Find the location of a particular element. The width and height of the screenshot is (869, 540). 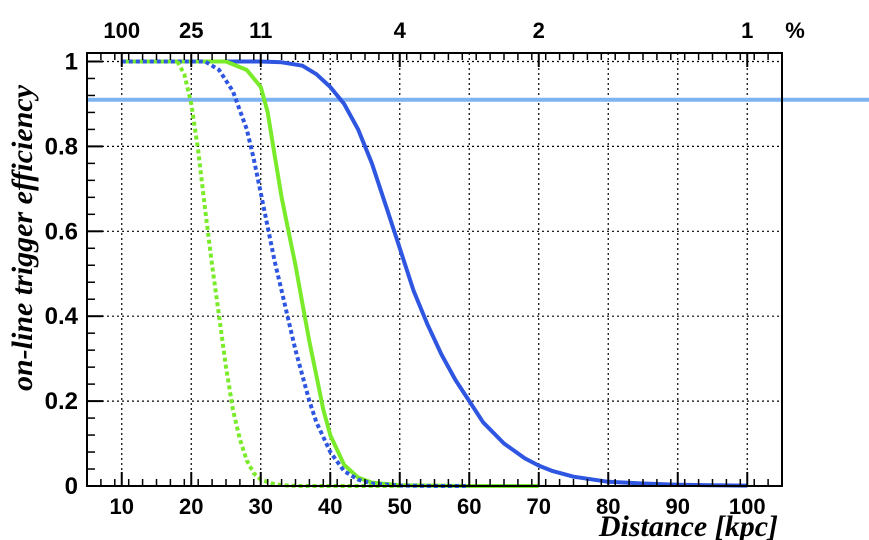

x-axis-title: Distance [kpc] is located at coordinates (688, 525).